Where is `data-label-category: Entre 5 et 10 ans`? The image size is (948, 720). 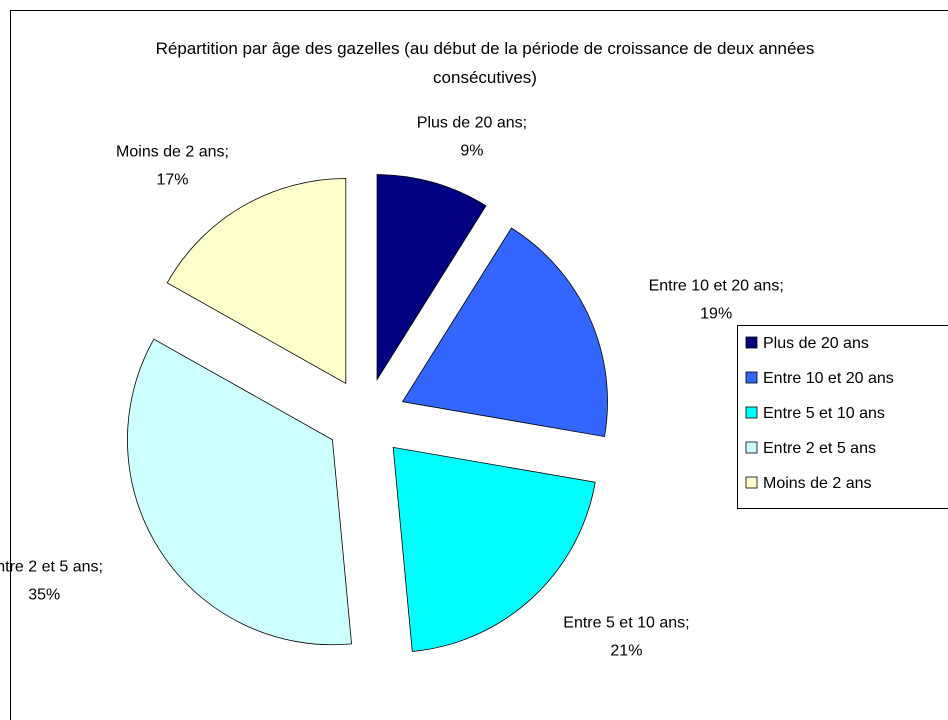
data-label-category: Entre 5 et 10 ans is located at coordinates (624, 623).